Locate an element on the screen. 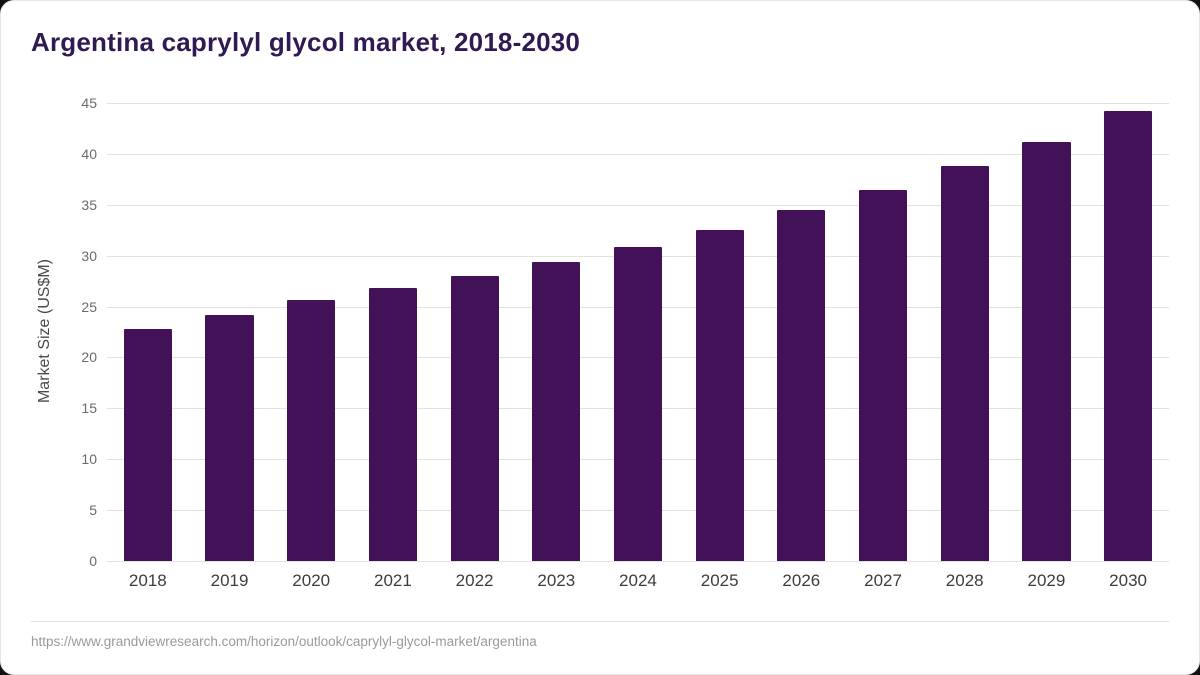 The height and width of the screenshot is (675, 1200). x-tick-label: 2030 is located at coordinates (1128, 580).